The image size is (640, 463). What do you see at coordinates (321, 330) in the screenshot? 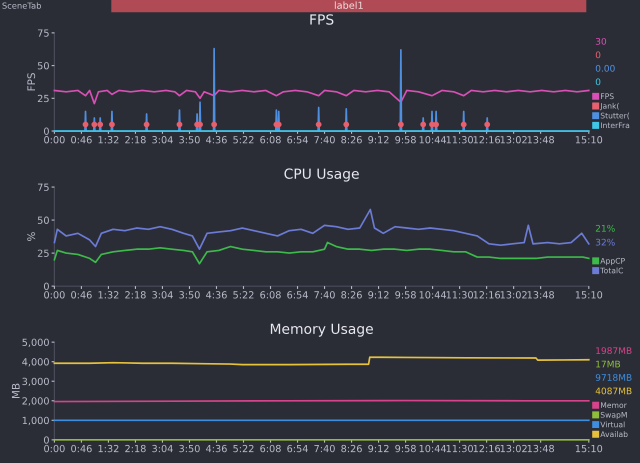
I see `chart-title: Memory Usage` at bounding box center [321, 330].